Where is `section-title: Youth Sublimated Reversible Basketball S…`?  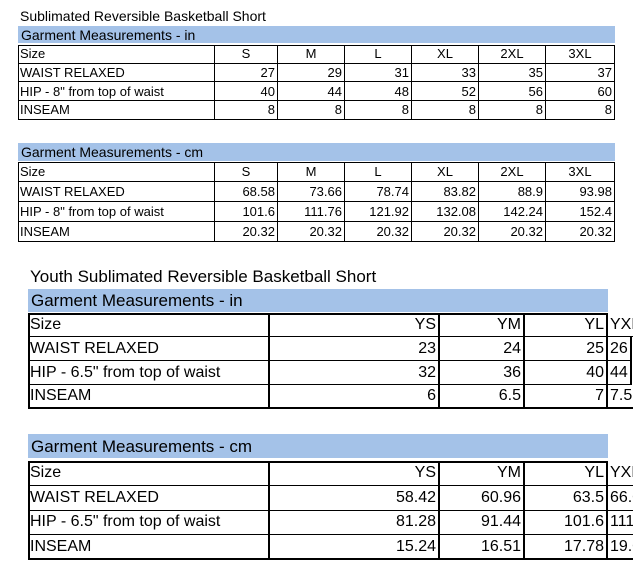
section-title: Youth Sublimated Reversible Basketball S… is located at coordinates (203, 276).